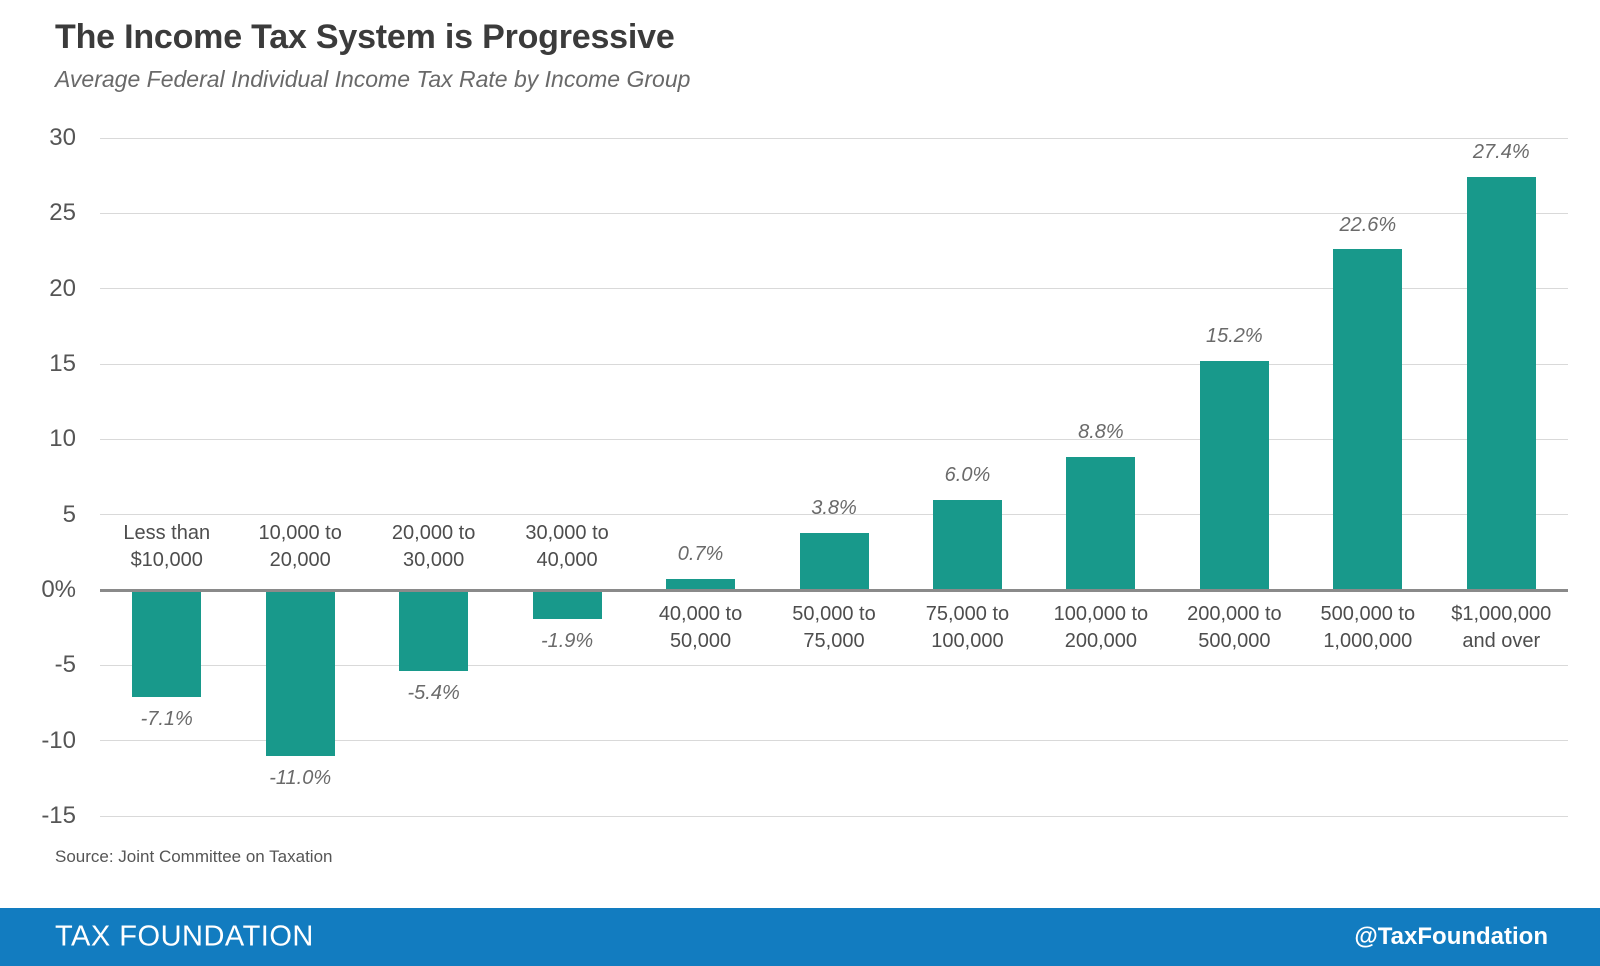 This screenshot has width=1600, height=966. What do you see at coordinates (1234, 627) in the screenshot?
I see `category-label: 200,000 to 500,000` at bounding box center [1234, 627].